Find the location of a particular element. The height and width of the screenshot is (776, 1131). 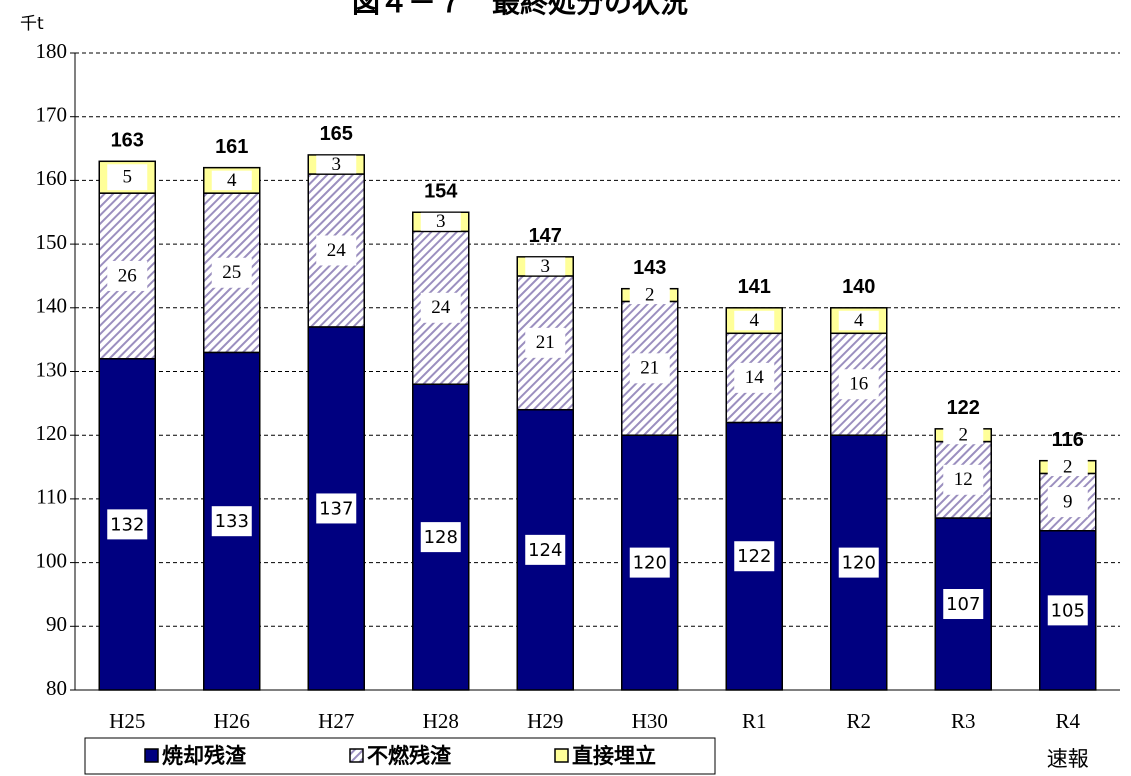

chart-title: 図４－７ 最終処分の状況 is located at coordinates (520, 9).